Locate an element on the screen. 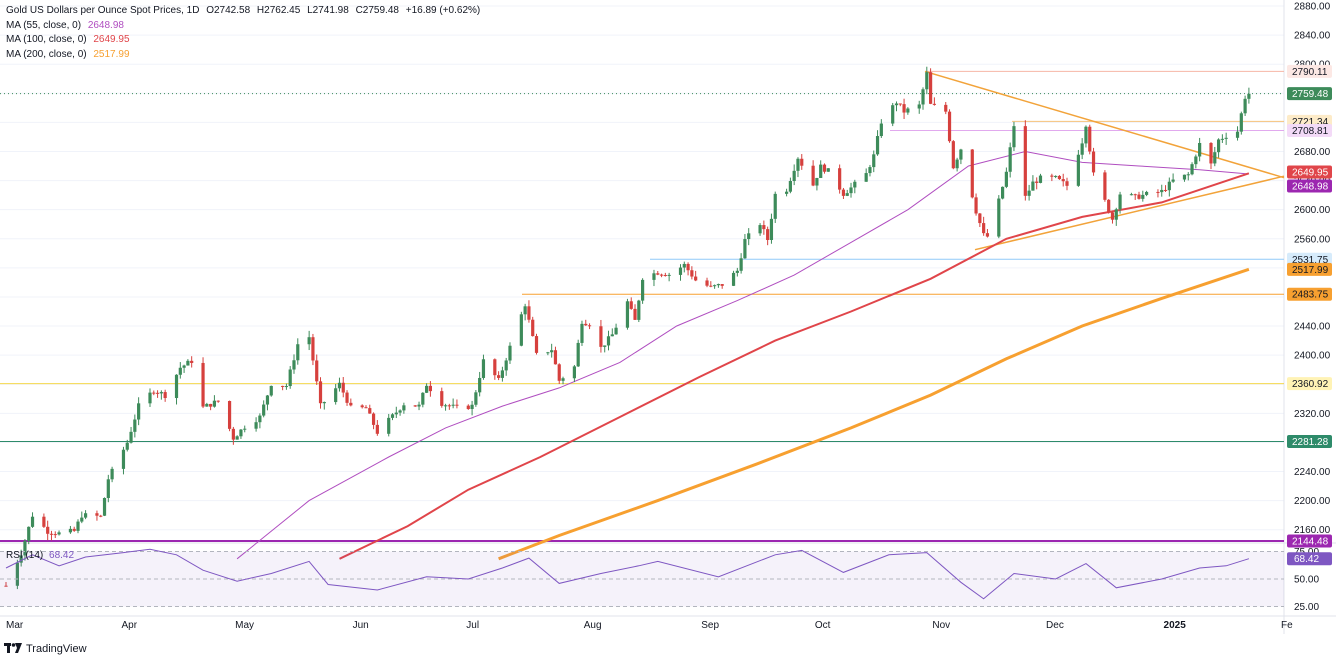 The image size is (1336, 662). y-tick-label: 2200.00 is located at coordinates (1312, 501).